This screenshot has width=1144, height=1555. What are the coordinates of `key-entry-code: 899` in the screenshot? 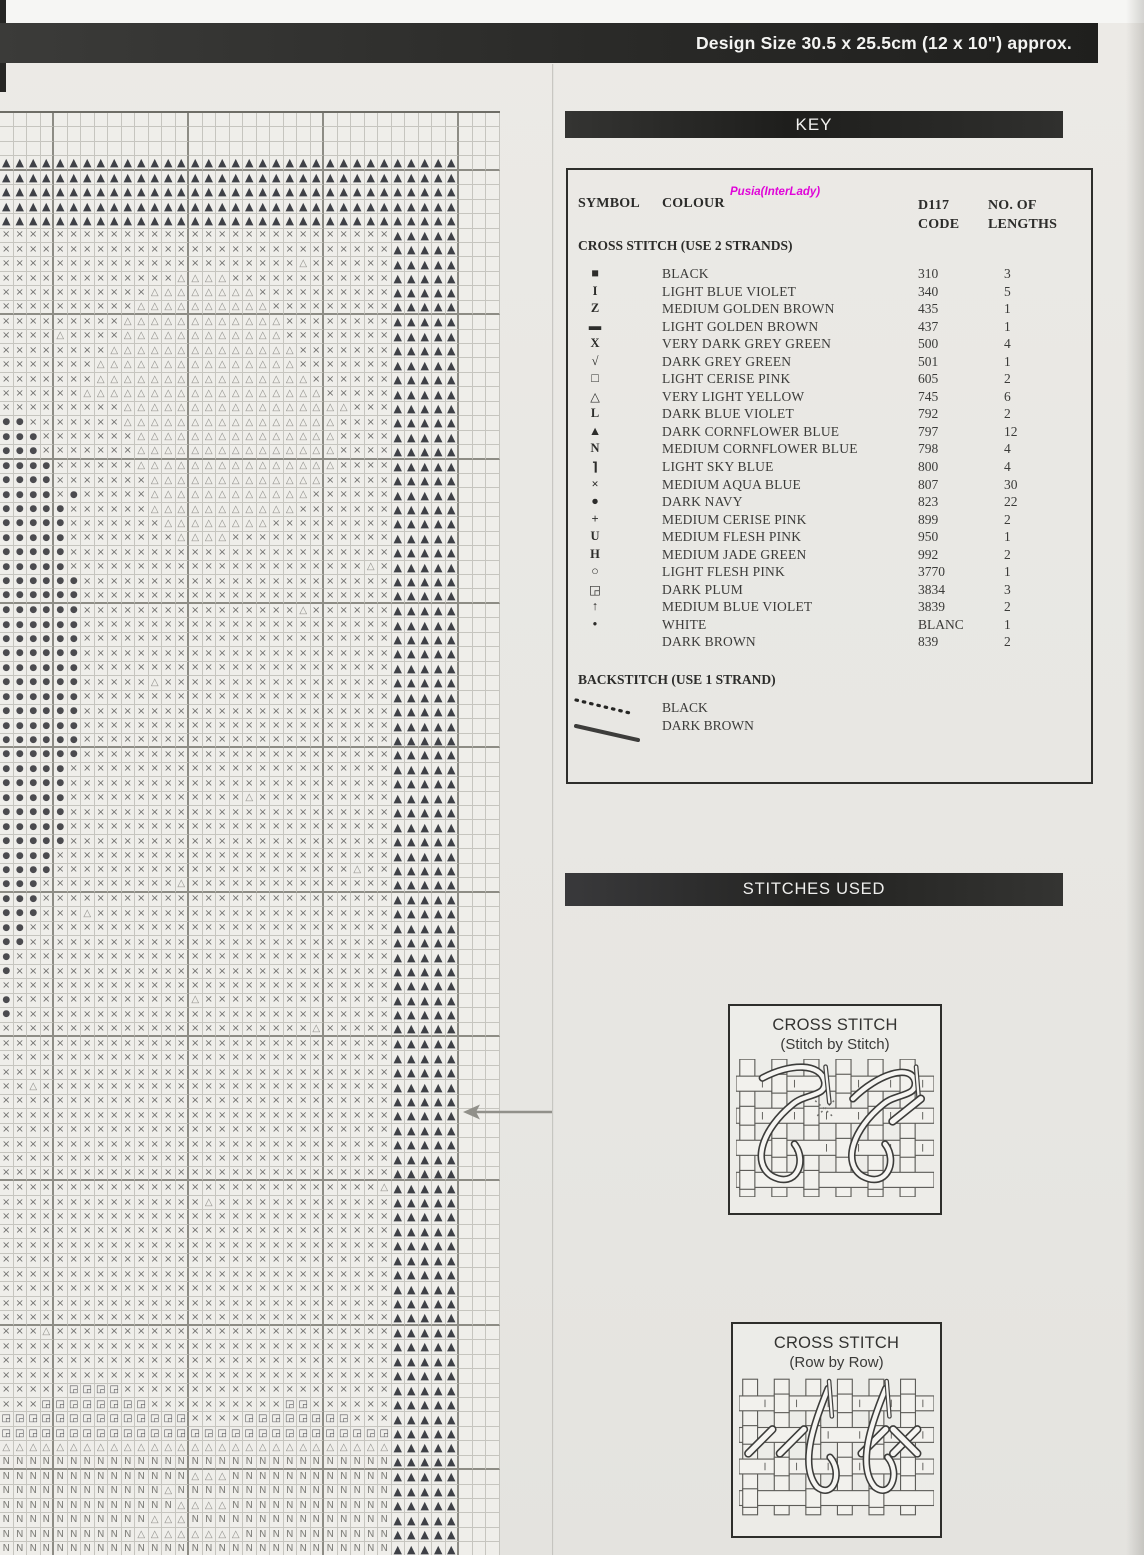 It's located at (928, 519).